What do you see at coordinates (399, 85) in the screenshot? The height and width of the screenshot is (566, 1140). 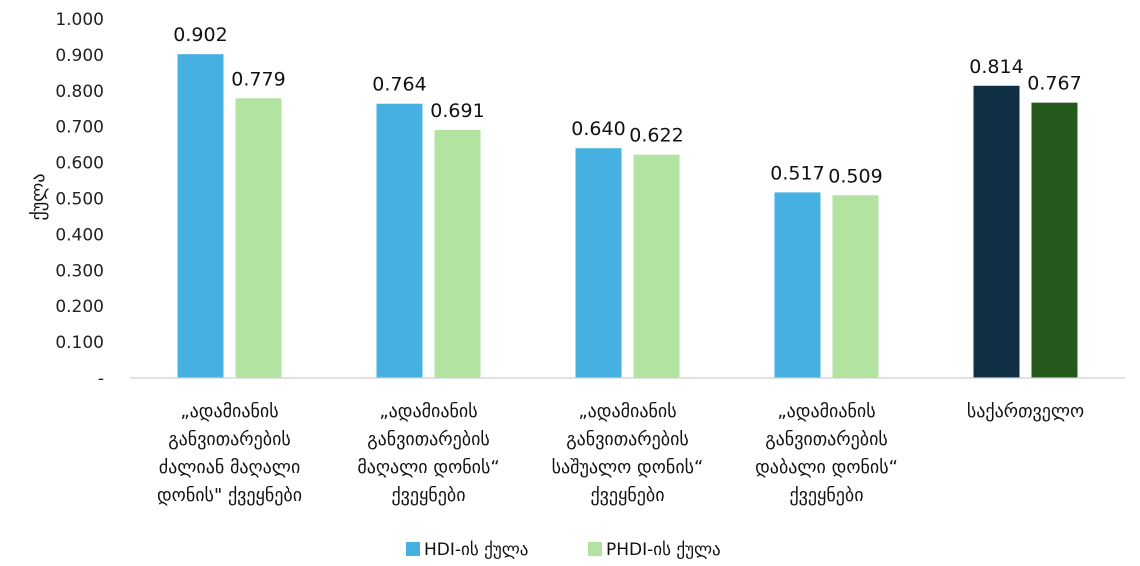 I see `data-label: 0.764` at bounding box center [399, 85].